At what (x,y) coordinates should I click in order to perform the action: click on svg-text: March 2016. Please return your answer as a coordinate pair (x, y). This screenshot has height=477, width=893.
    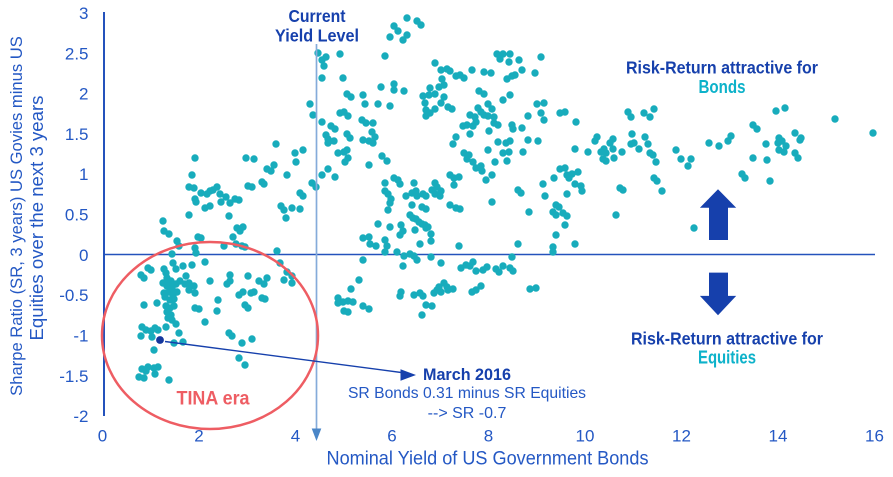
    Looking at the image, I should click on (467, 374).